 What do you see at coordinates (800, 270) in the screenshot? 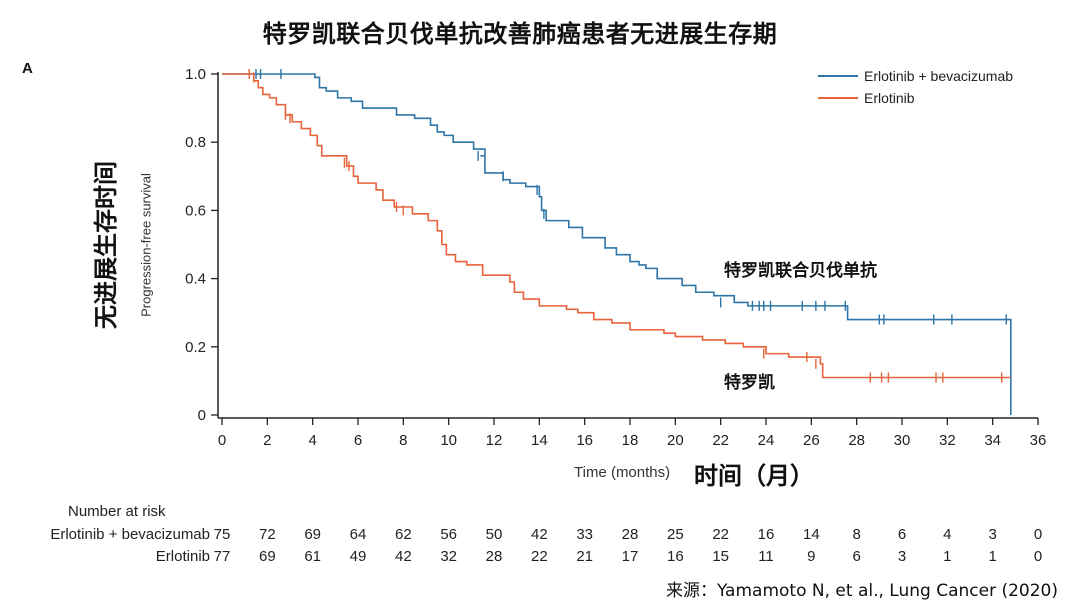
I see `series-annotation: 特罗凯联合贝伐单抗` at bounding box center [800, 270].